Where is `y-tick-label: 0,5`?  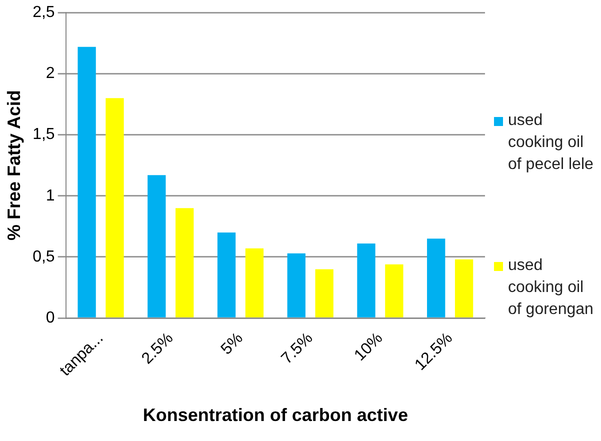 y-tick-label: 0,5 is located at coordinates (43, 257).